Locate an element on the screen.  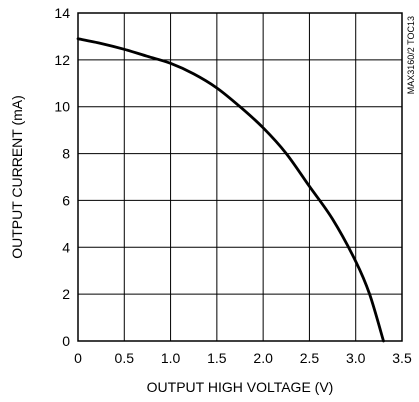
x-tick-label: 1.0 is located at coordinates (171, 358).